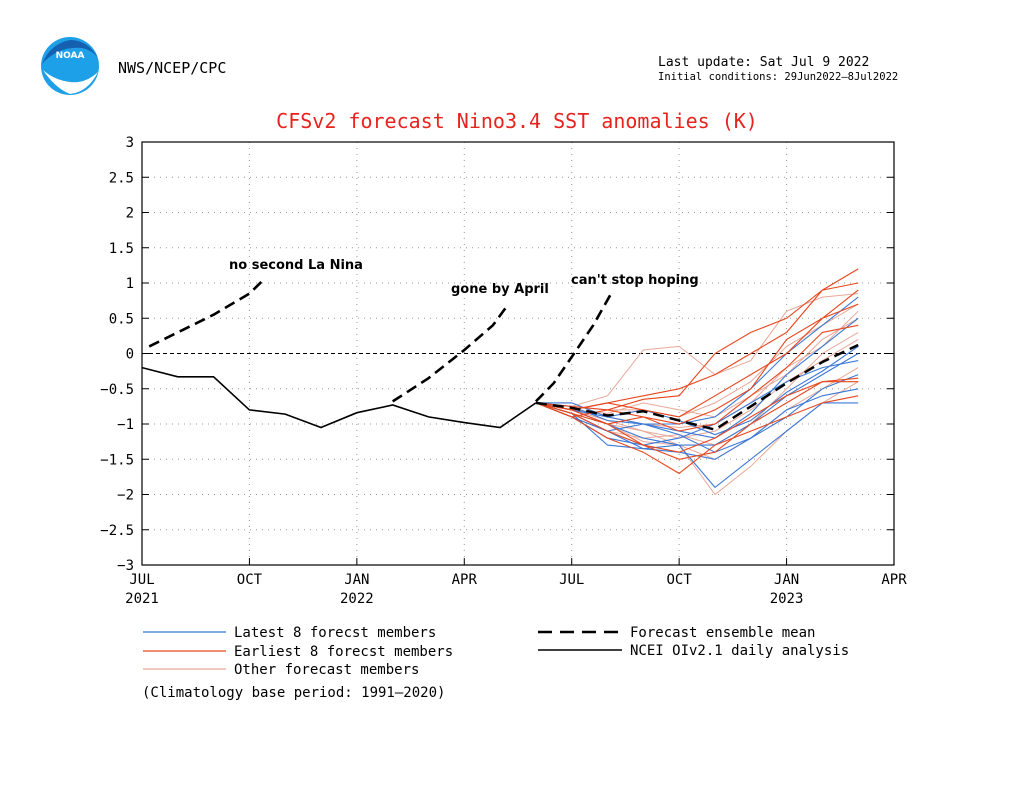 This screenshot has height=800, width=1035. What do you see at coordinates (130, 214) in the screenshot?
I see `y-tick-label: 2` at bounding box center [130, 214].